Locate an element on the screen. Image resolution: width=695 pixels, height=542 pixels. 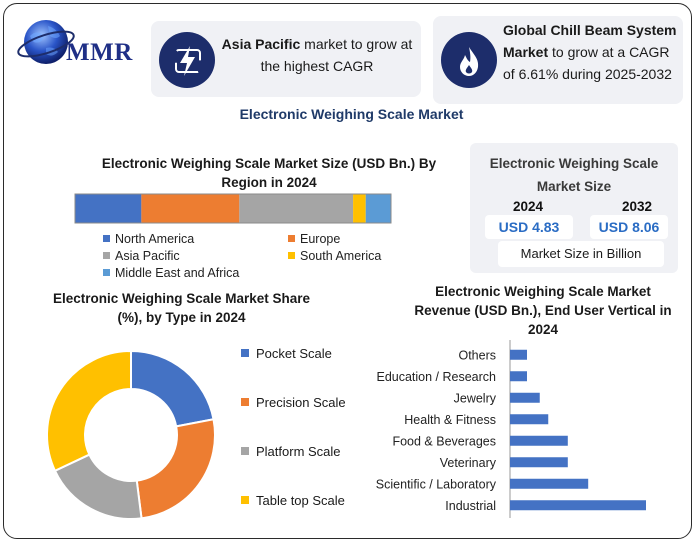
enduser-label-education-research: Education / Research is located at coordinates (436, 377).